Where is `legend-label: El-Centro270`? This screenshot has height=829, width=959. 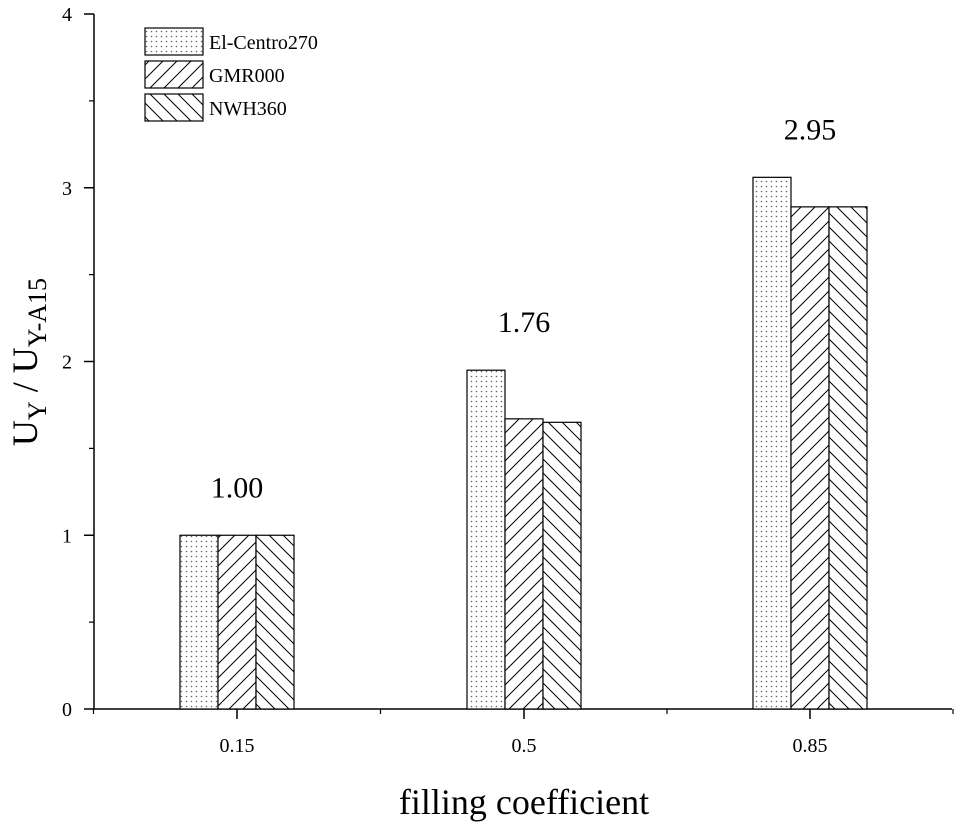
legend-label: El-Centro270 is located at coordinates (263, 43).